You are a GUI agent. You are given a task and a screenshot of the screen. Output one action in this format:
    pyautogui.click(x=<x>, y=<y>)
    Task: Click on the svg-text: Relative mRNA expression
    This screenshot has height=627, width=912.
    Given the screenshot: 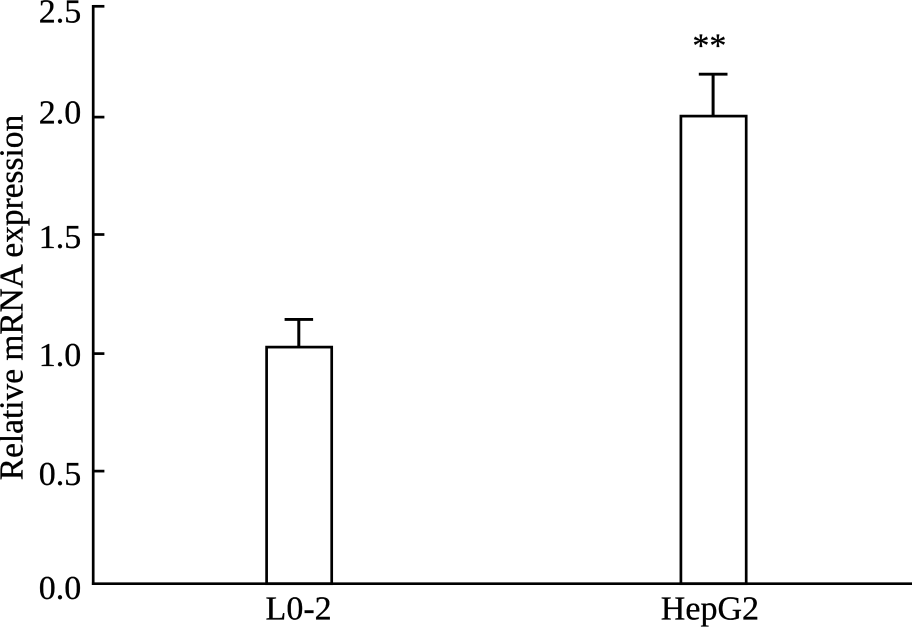 What is the action you would take?
    pyautogui.click(x=15, y=298)
    